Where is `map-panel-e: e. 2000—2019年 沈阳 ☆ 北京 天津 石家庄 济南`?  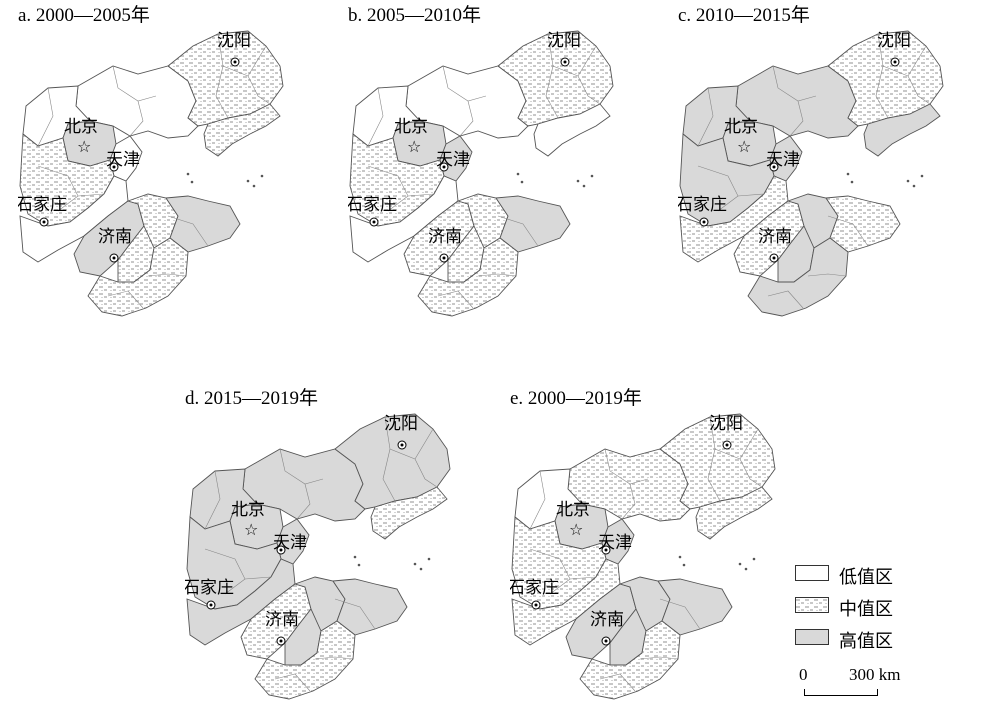 map-panel-e: e. 2000—2019年 沈阳 ☆ 北京 天津 石家庄 济南 is located at coordinates (665, 550).